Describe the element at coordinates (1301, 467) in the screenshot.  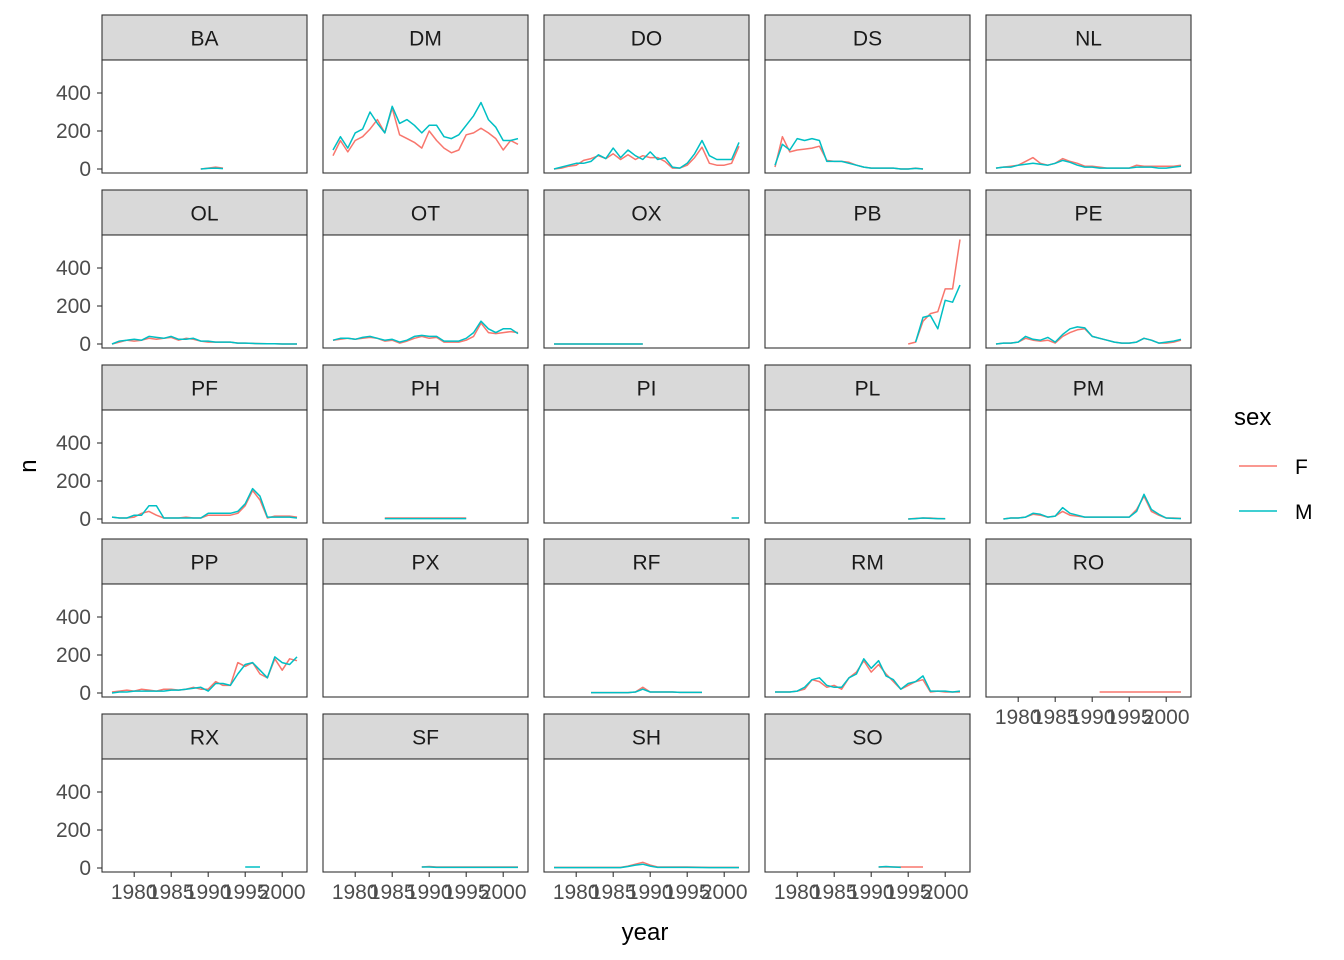
I see `legend-label-f: F` at that location.